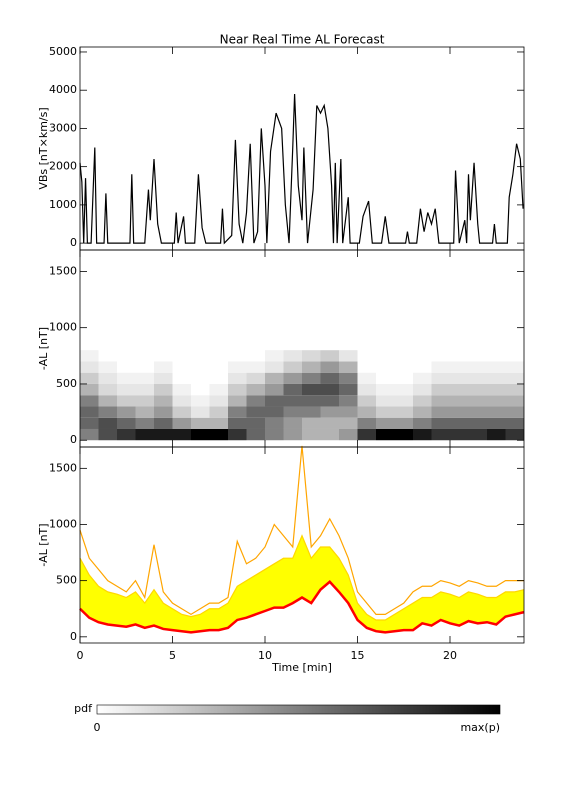  I want to click on chart-title: Near Real Time AL Forecast, so click(302, 40).